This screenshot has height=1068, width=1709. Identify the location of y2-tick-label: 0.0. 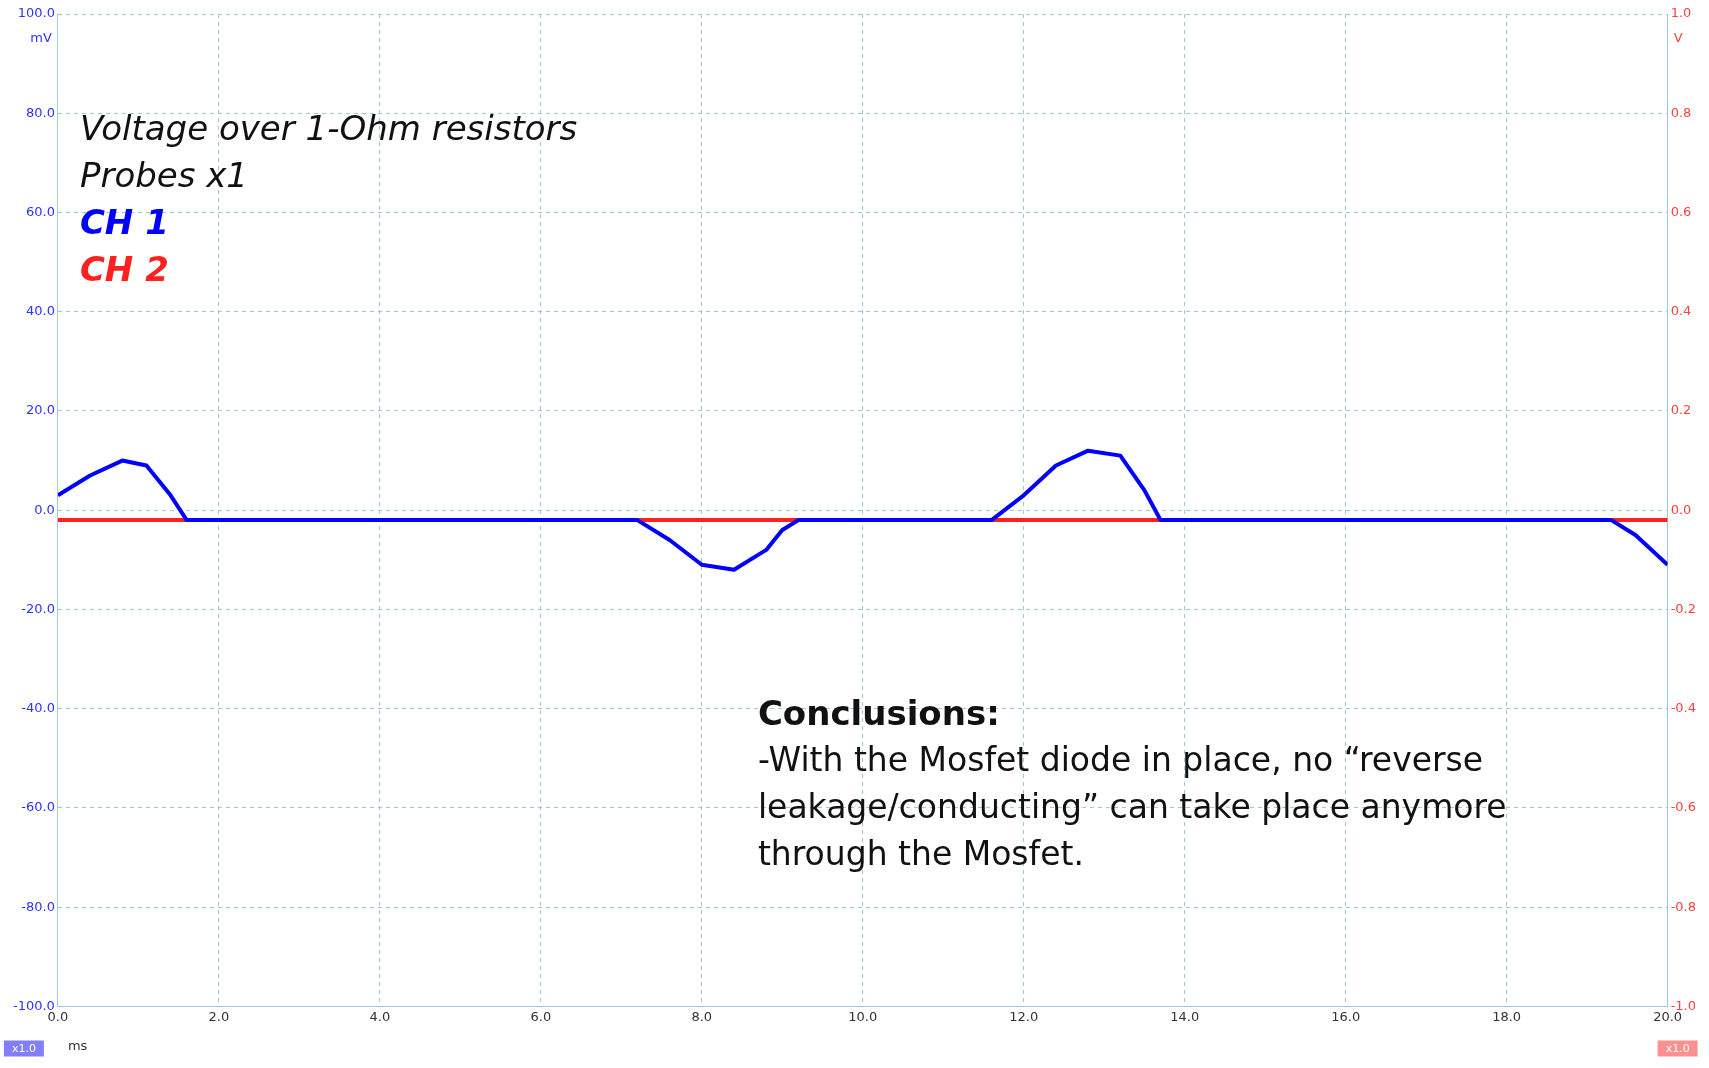
(1681, 509).